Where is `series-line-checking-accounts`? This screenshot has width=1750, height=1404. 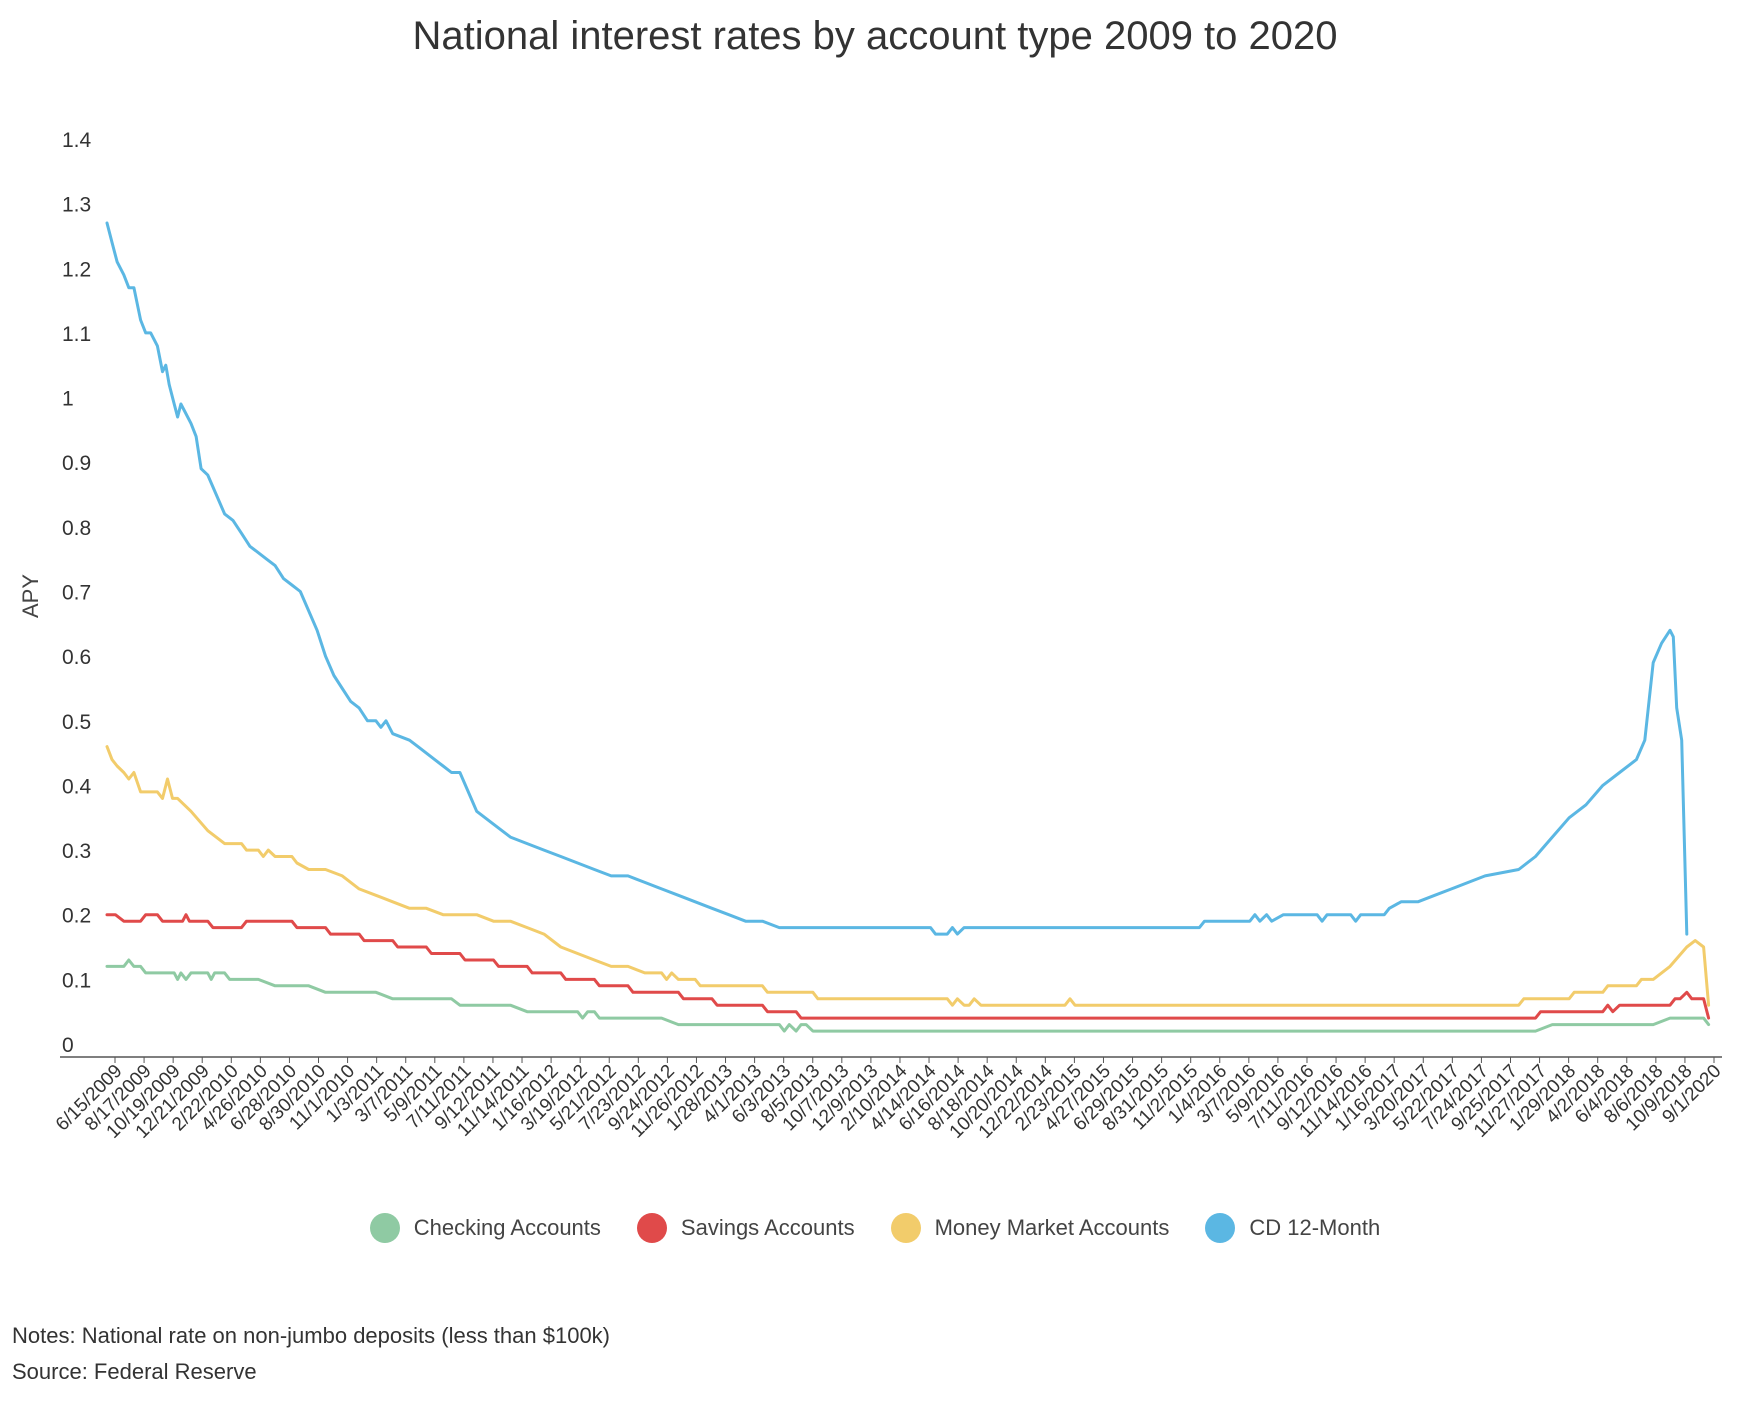 series-line-checking-accounts is located at coordinates (908, 995).